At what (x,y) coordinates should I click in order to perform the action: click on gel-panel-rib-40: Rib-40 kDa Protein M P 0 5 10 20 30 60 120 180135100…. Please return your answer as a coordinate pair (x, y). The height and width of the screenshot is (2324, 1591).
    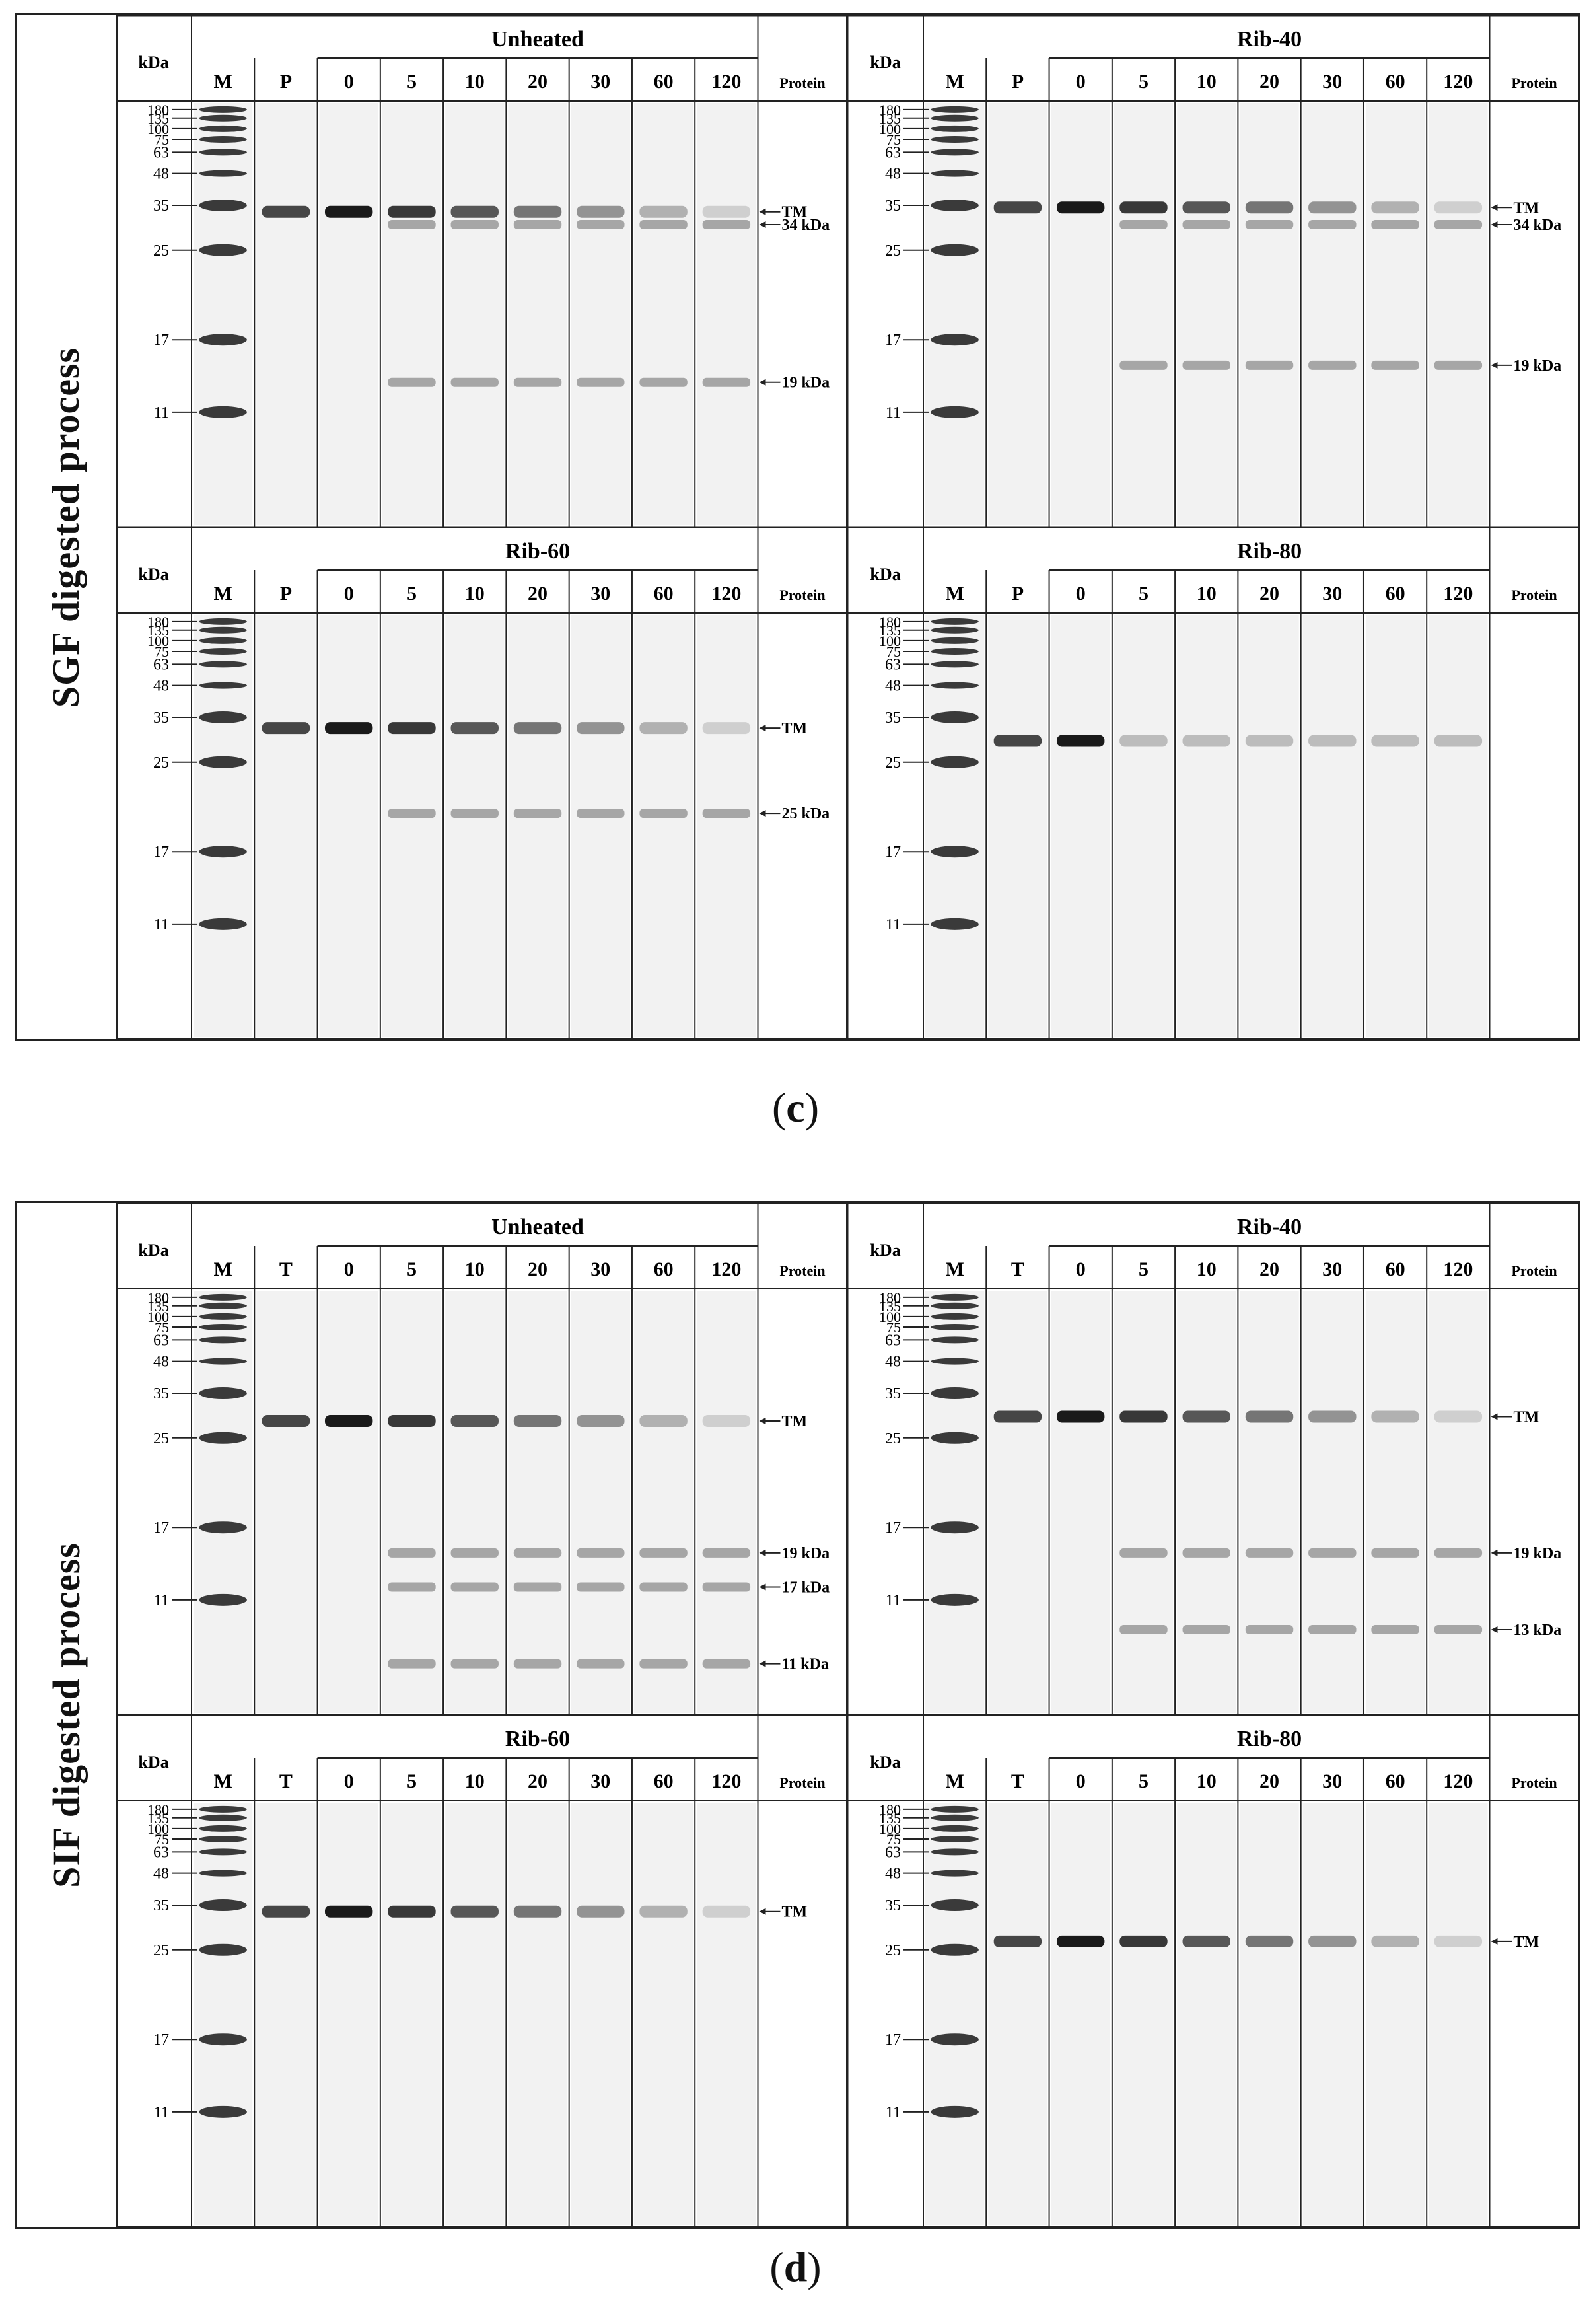
    Looking at the image, I should click on (1213, 271).